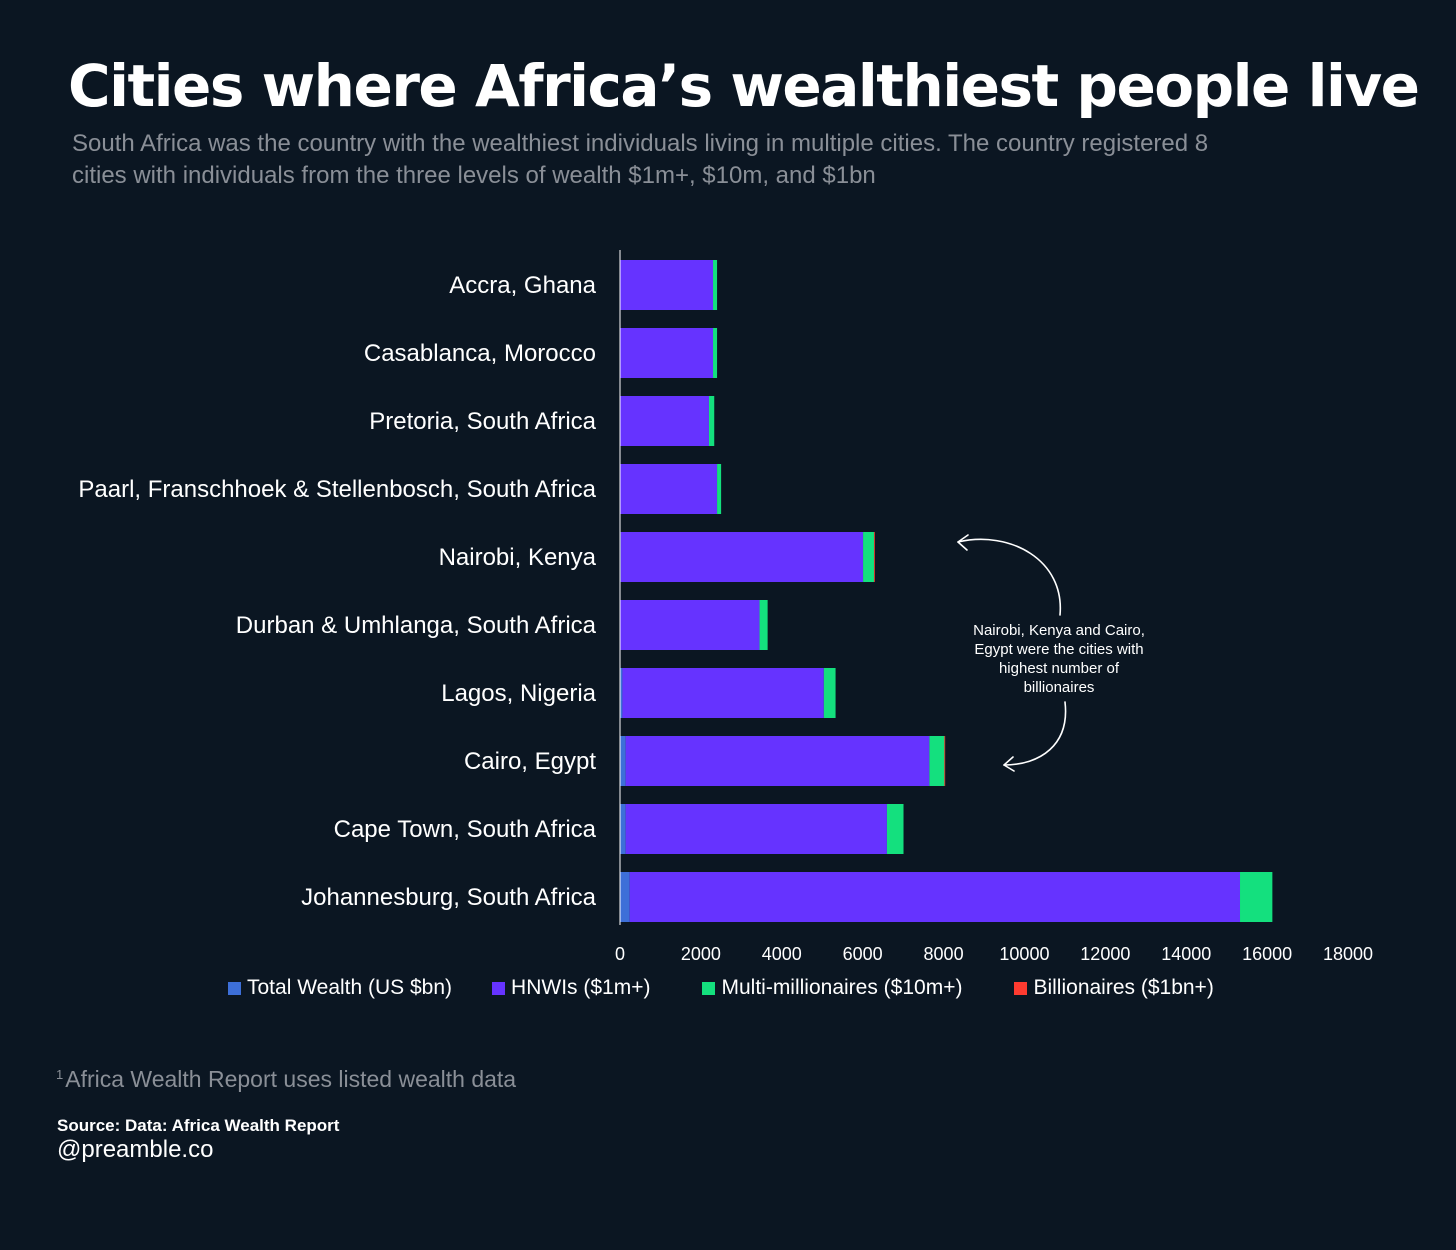  I want to click on legend-item-multi-millionaires-10m: Multi-millionaires ($10m+), so click(832, 988).